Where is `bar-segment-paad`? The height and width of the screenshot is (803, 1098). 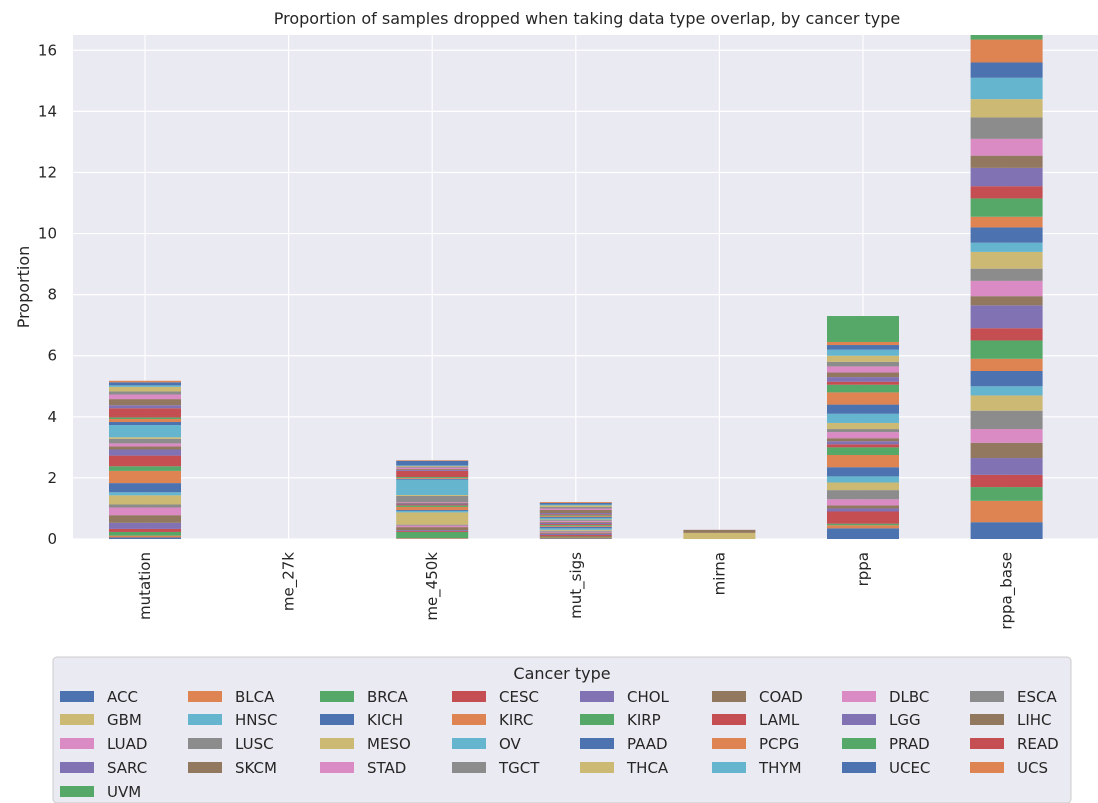
bar-segment-paad is located at coordinates (863, 409).